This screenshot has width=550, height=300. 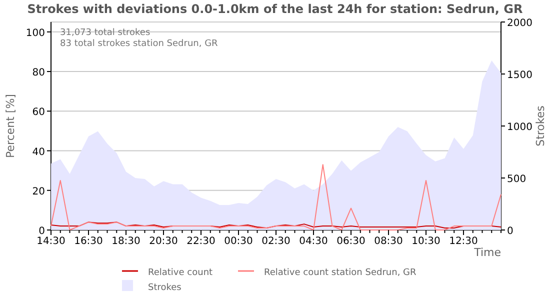 What do you see at coordinates (340, 273) in the screenshot?
I see `legend-label: Relative count station Sedrun, GR` at bounding box center [340, 273].